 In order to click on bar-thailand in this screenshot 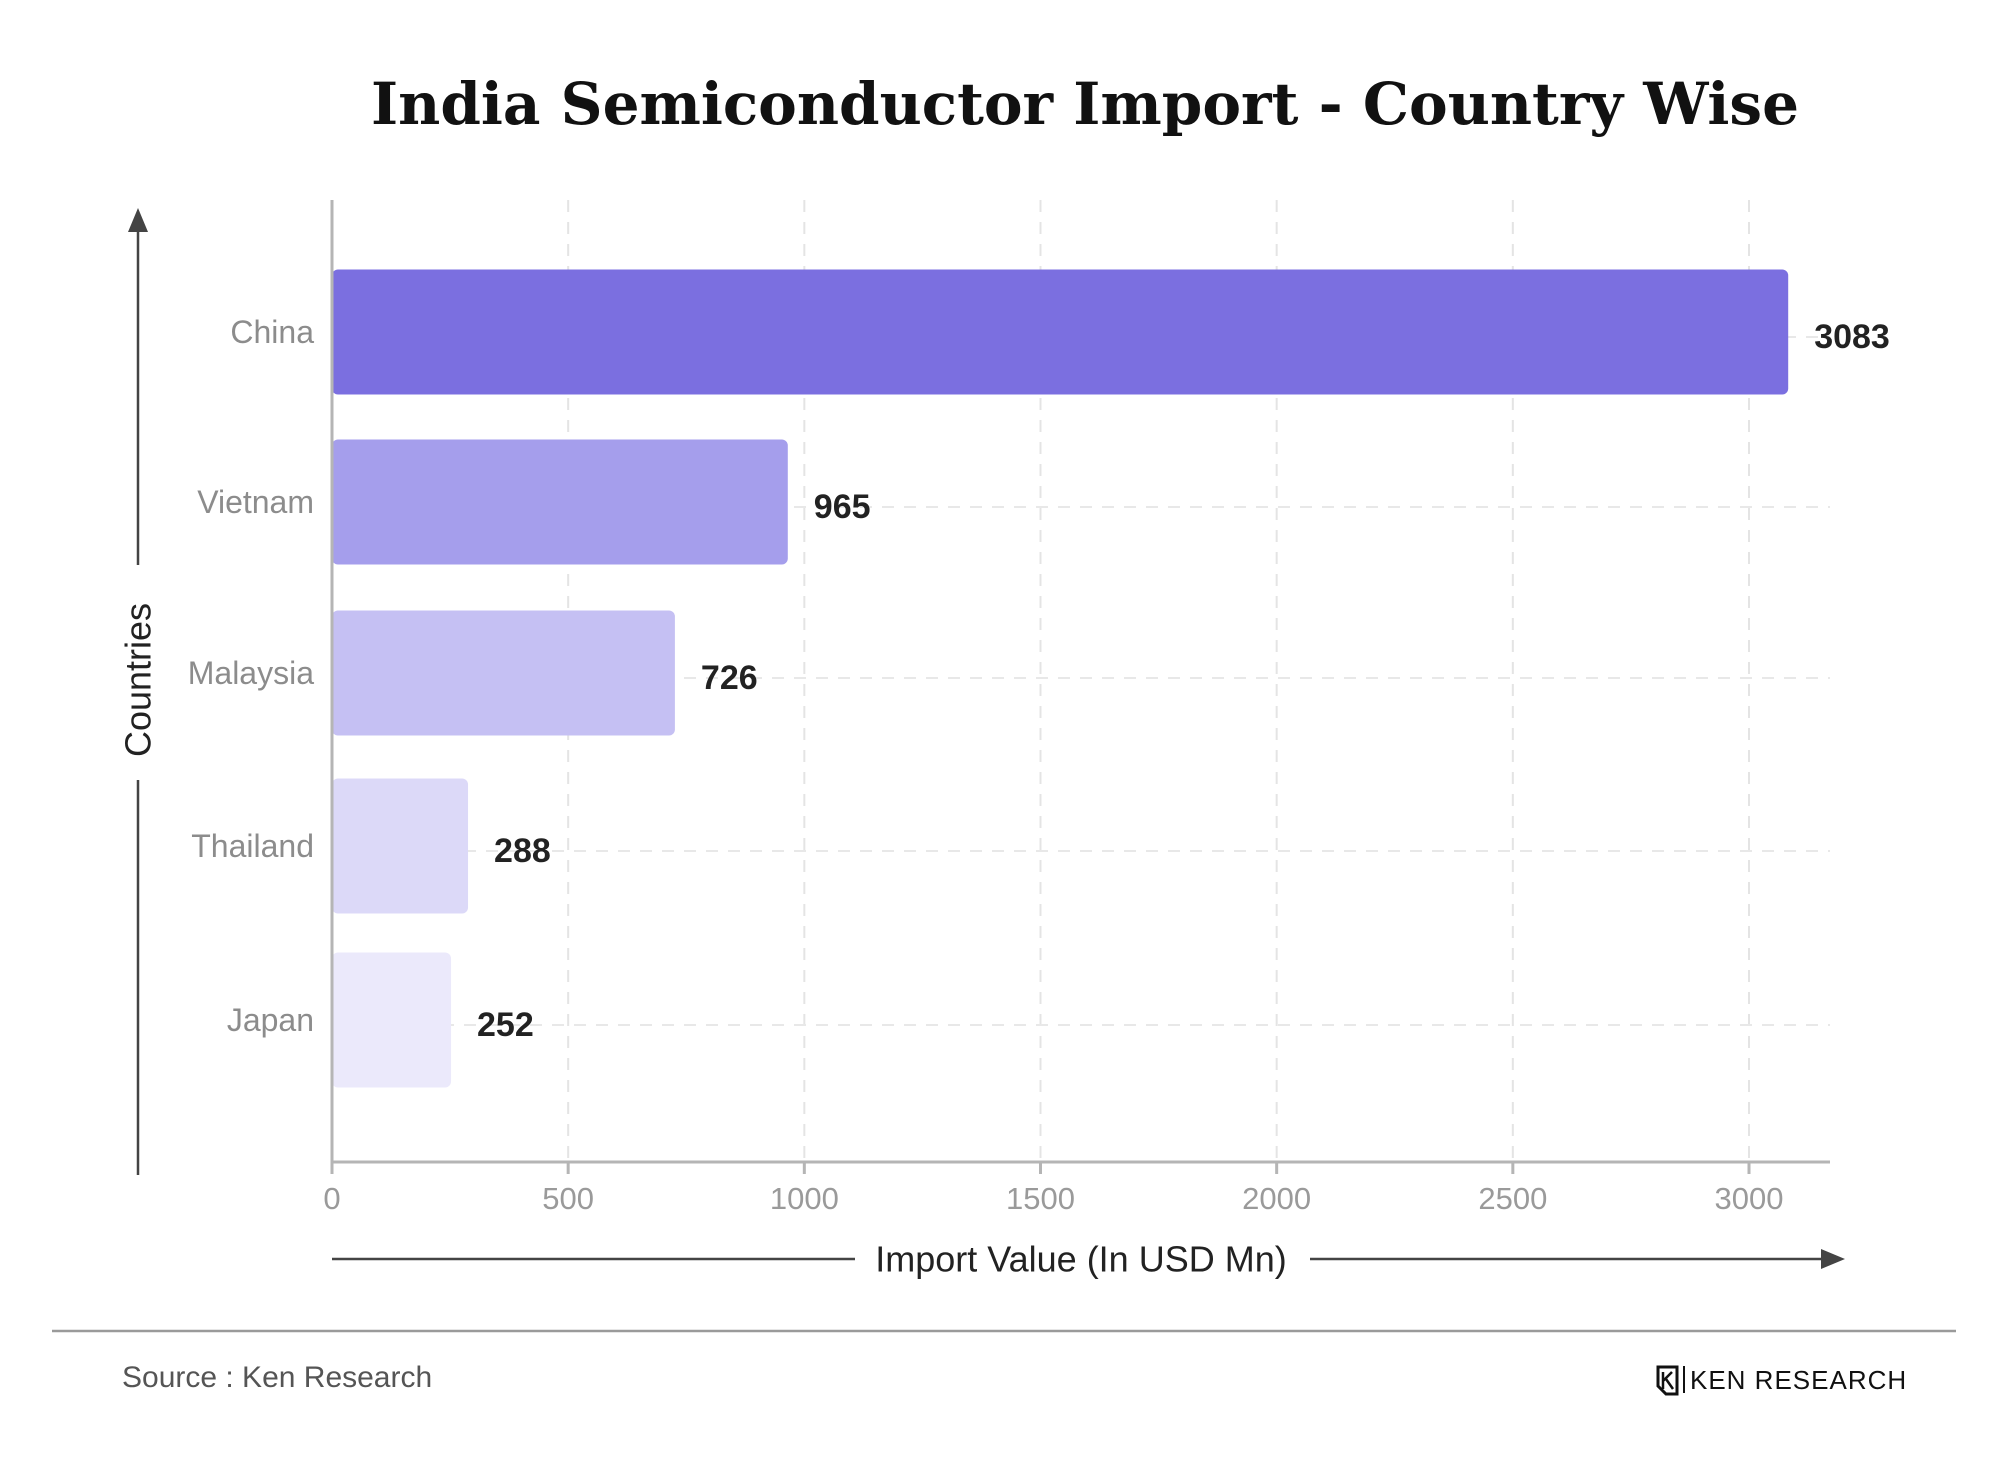, I will do `click(400, 846)`.